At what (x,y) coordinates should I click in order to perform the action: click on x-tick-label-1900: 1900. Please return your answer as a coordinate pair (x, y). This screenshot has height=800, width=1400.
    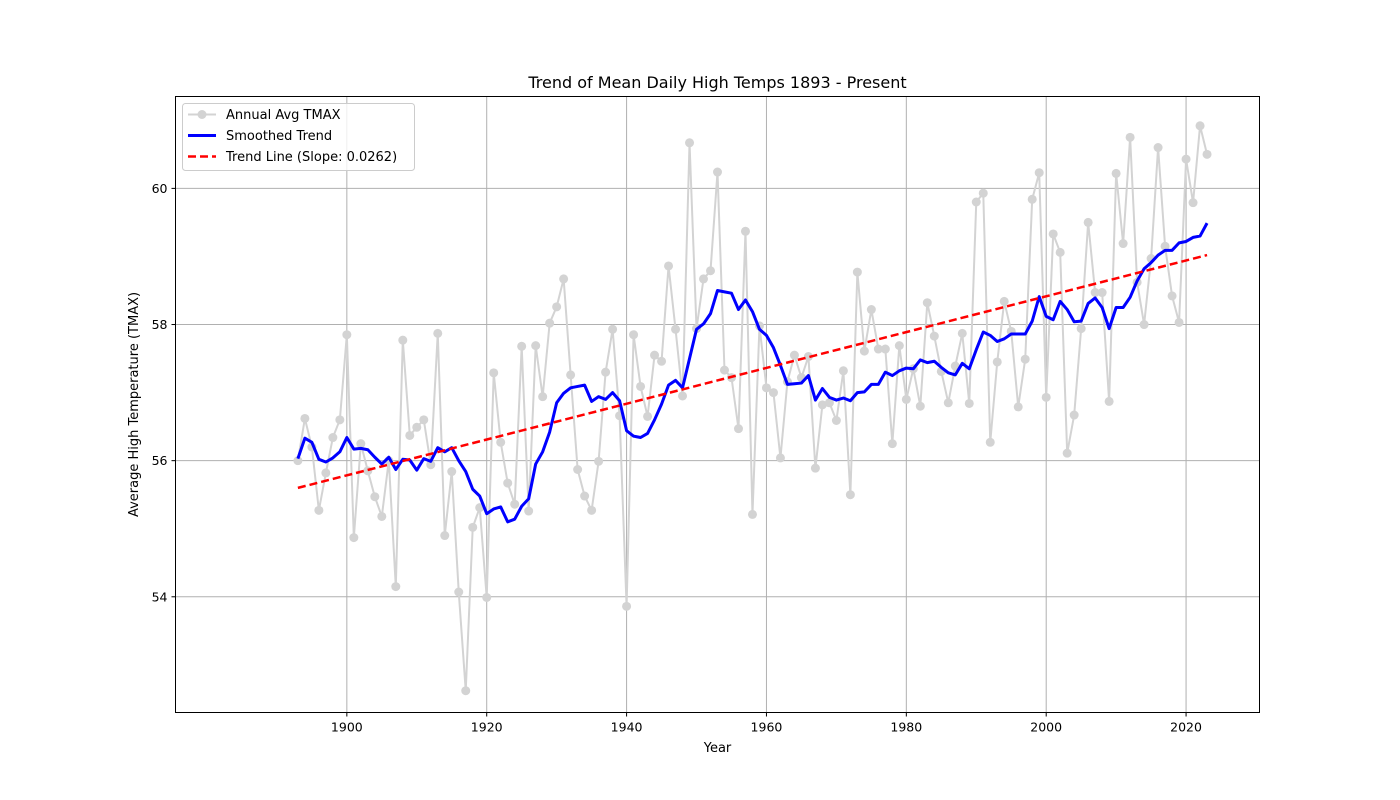
    Looking at the image, I should click on (347, 727).